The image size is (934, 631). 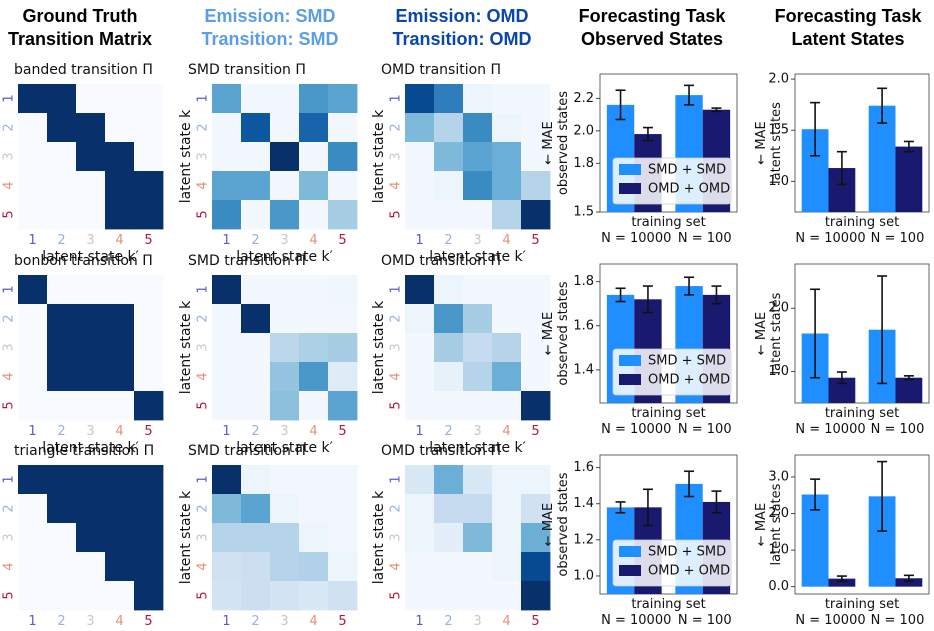 I want to click on legend-label: SMD + SMD, so click(x=687, y=552).